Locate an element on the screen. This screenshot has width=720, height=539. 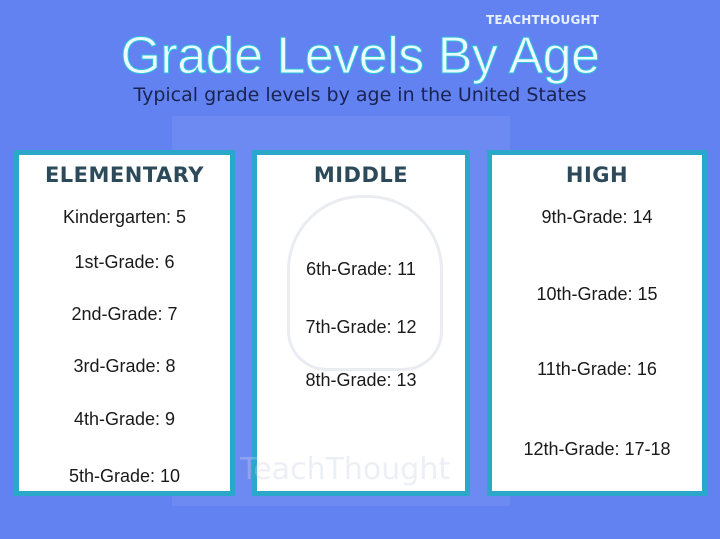
grade-item: 3rd-Grade: 8 is located at coordinates (124, 366).